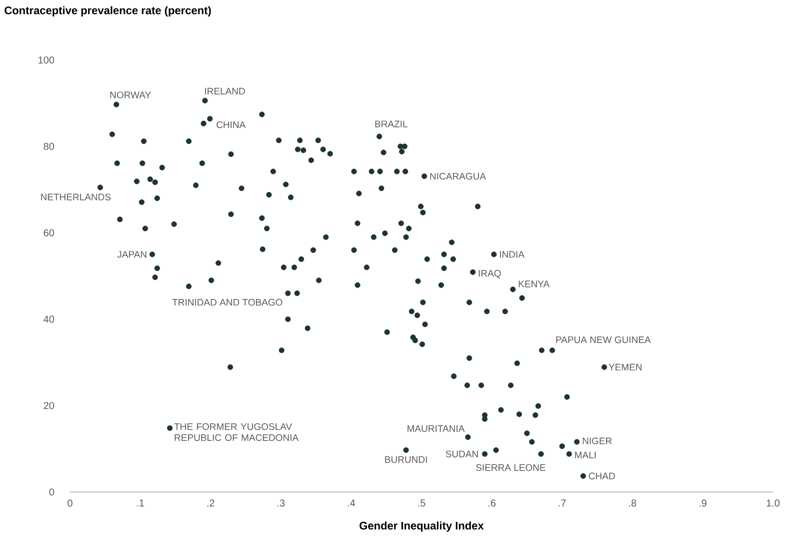 Image resolution: width=790 pixels, height=558 pixels. I want to click on x-tick-label: 1.0, so click(773, 503).